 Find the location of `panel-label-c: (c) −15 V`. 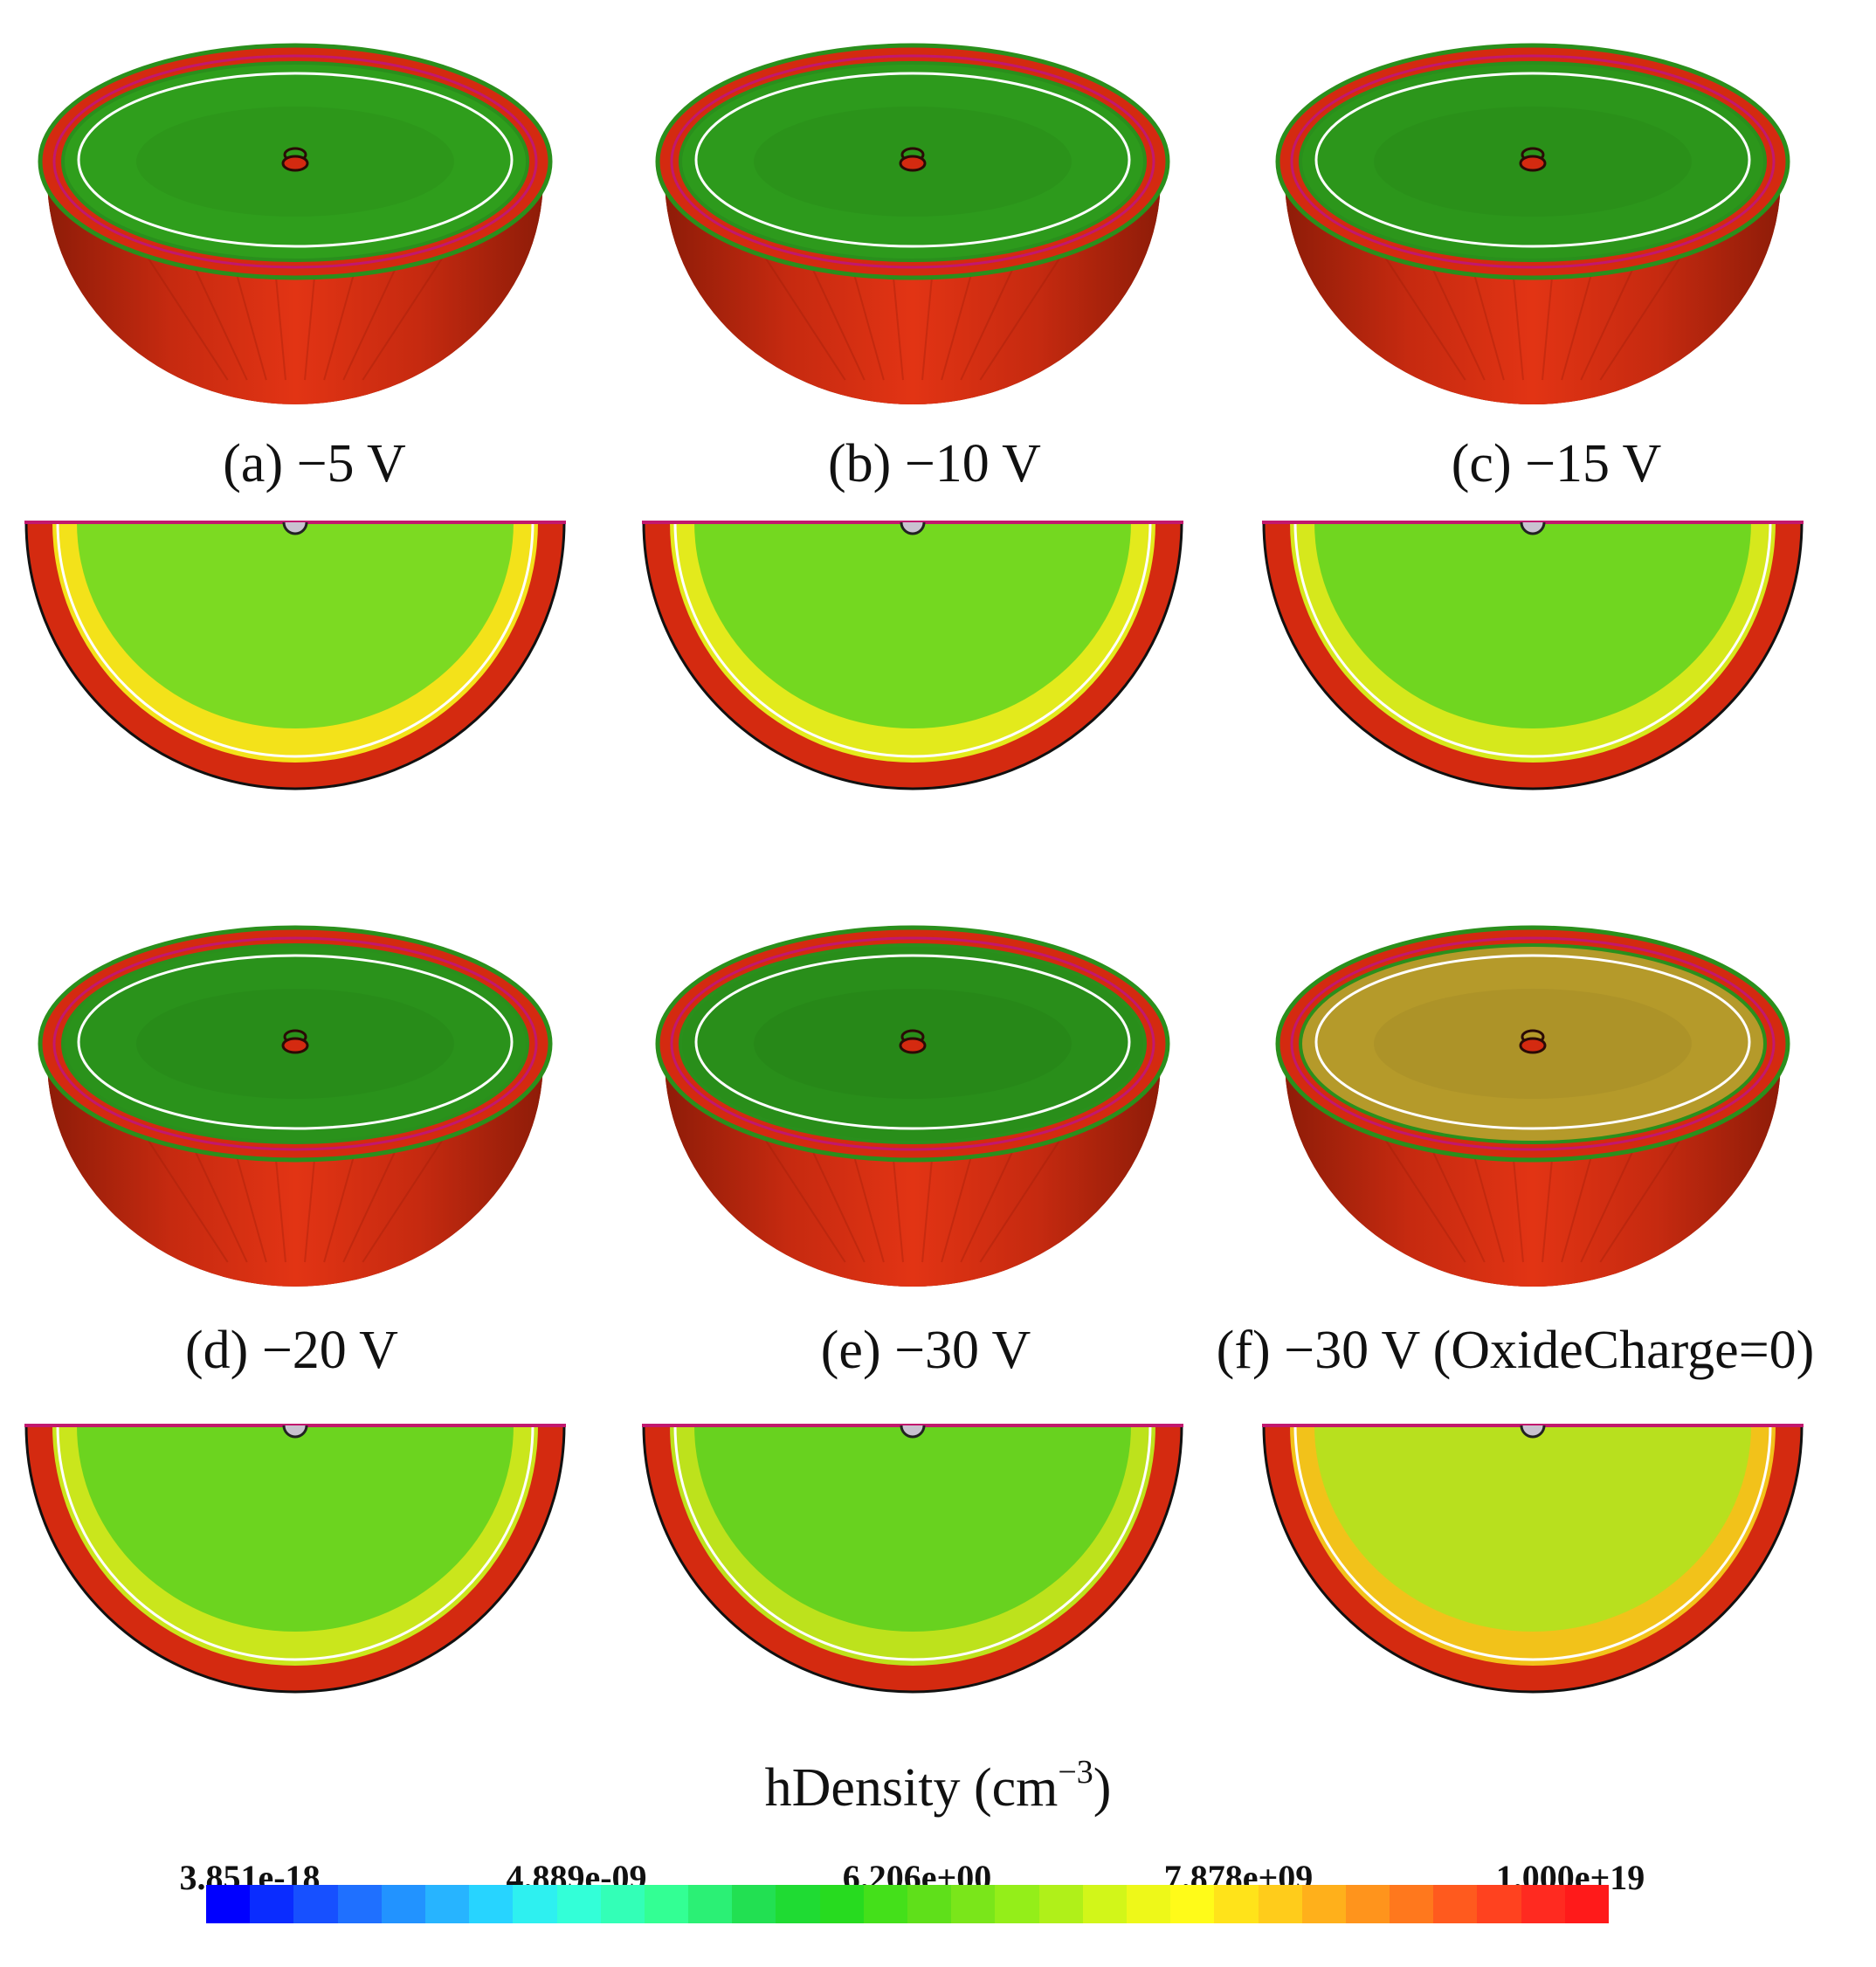

panel-label-c: (c) −15 V is located at coordinates (1557, 463).